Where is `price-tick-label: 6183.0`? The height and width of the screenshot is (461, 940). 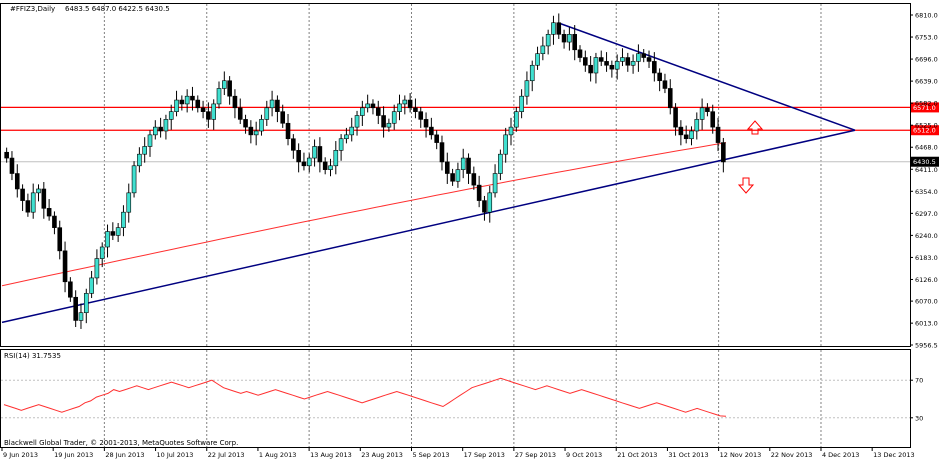 price-tick-label: 6183.0 is located at coordinates (926, 258).